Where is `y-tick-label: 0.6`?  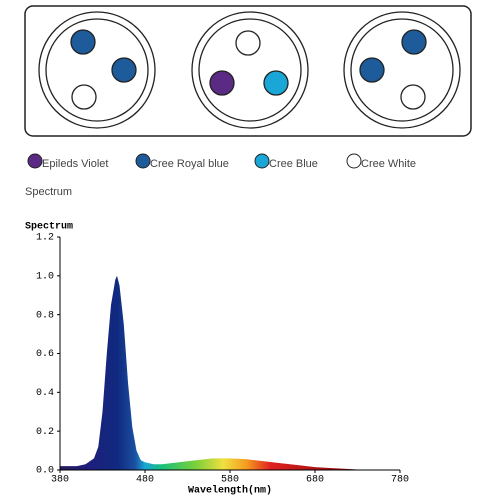 y-tick-label: 0.6 is located at coordinates (45, 354).